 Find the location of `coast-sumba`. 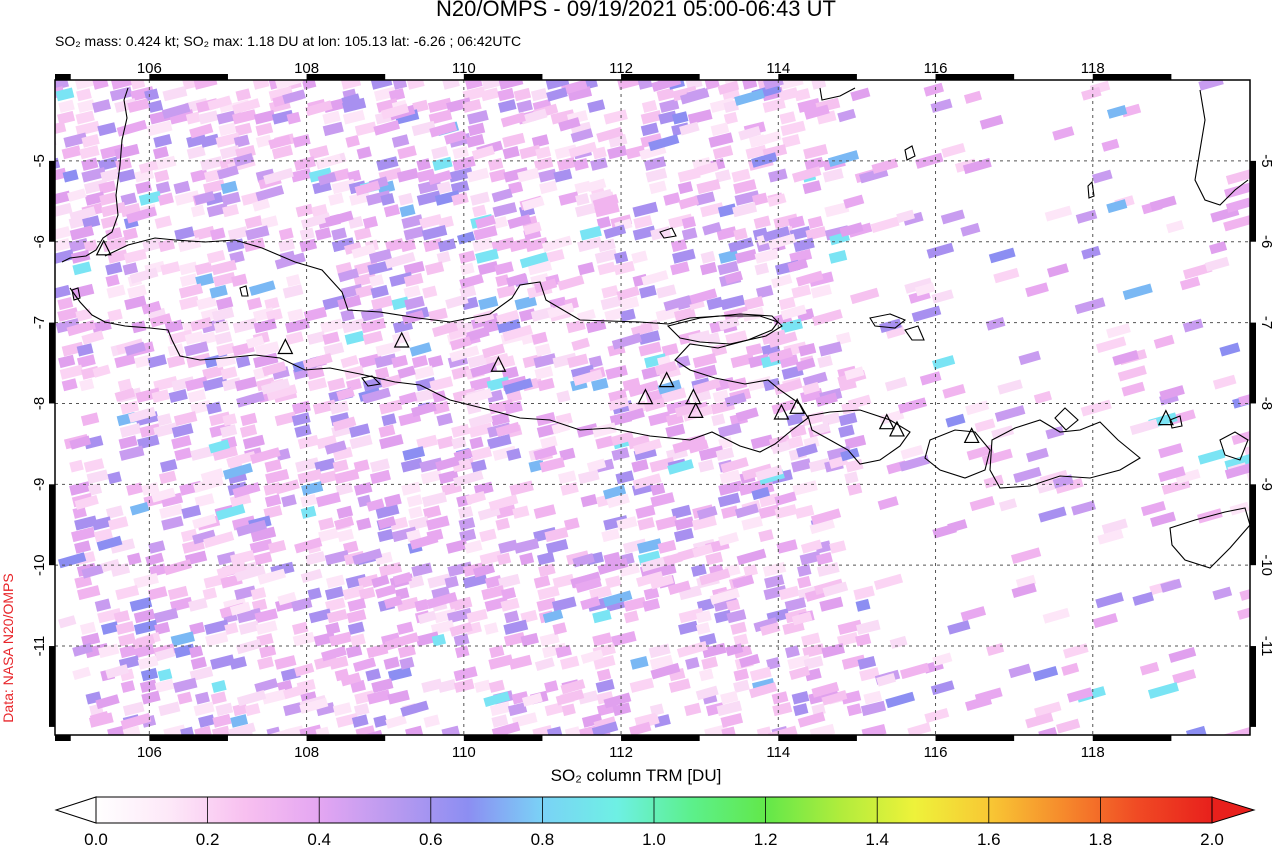

coast-sumba is located at coordinates (1209, 538).